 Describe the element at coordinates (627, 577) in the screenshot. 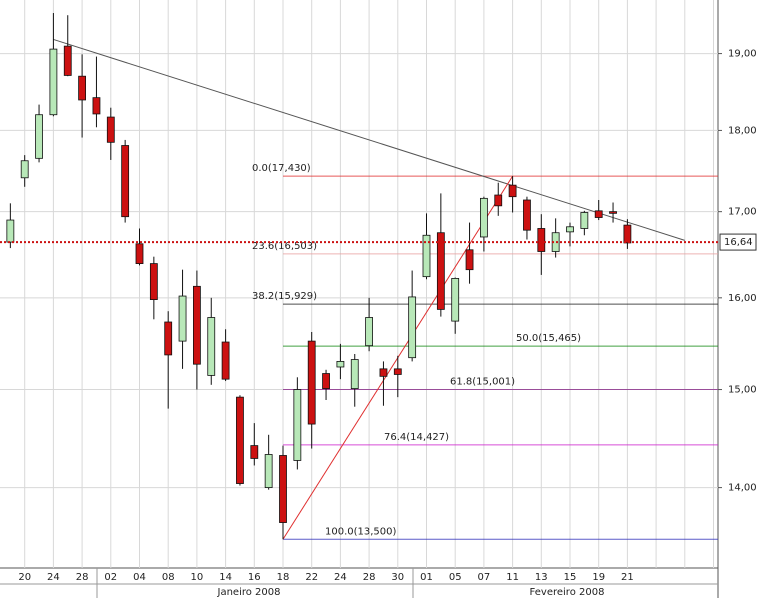

I see `x-tick-label: 21` at that location.